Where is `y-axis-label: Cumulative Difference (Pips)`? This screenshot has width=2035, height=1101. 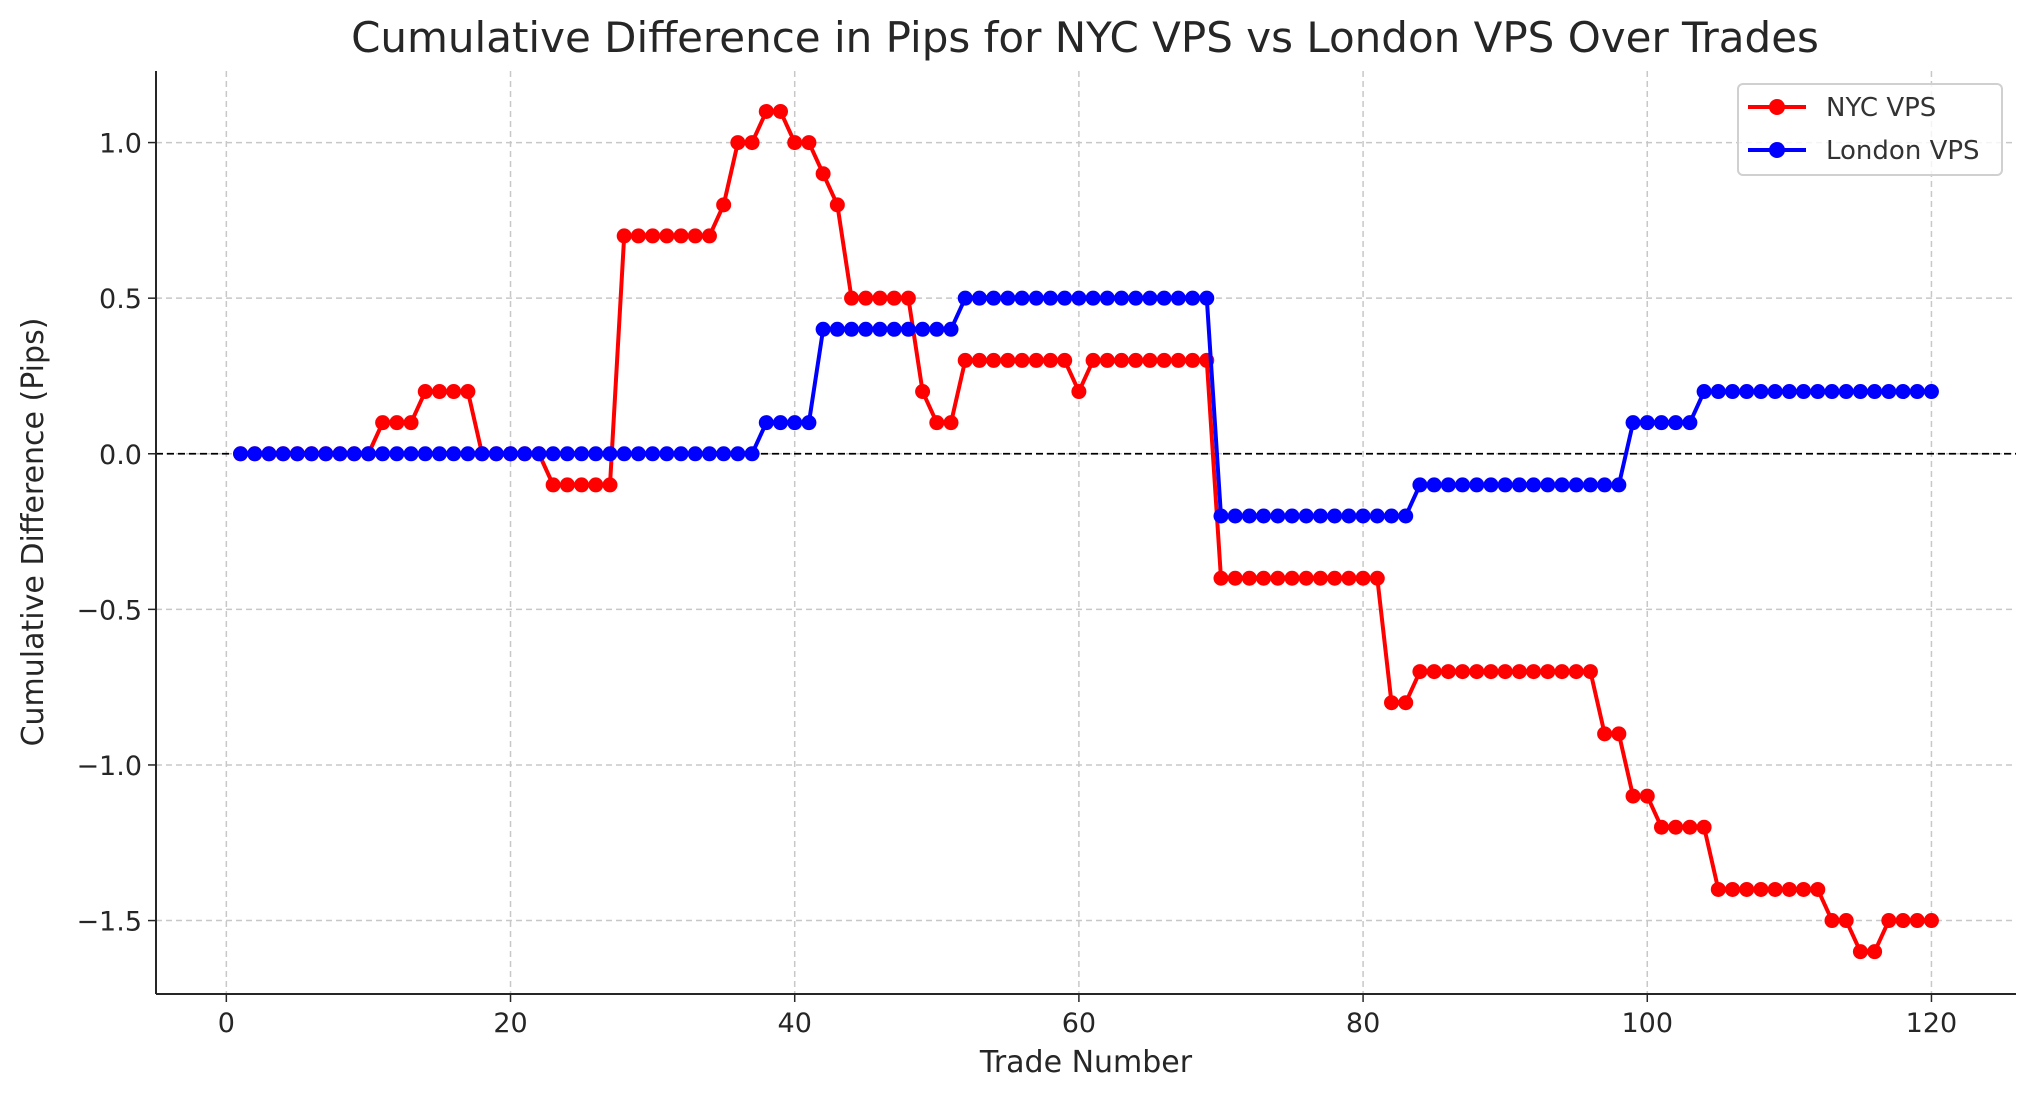 y-axis-label: Cumulative Difference (Pips) is located at coordinates (33, 532).